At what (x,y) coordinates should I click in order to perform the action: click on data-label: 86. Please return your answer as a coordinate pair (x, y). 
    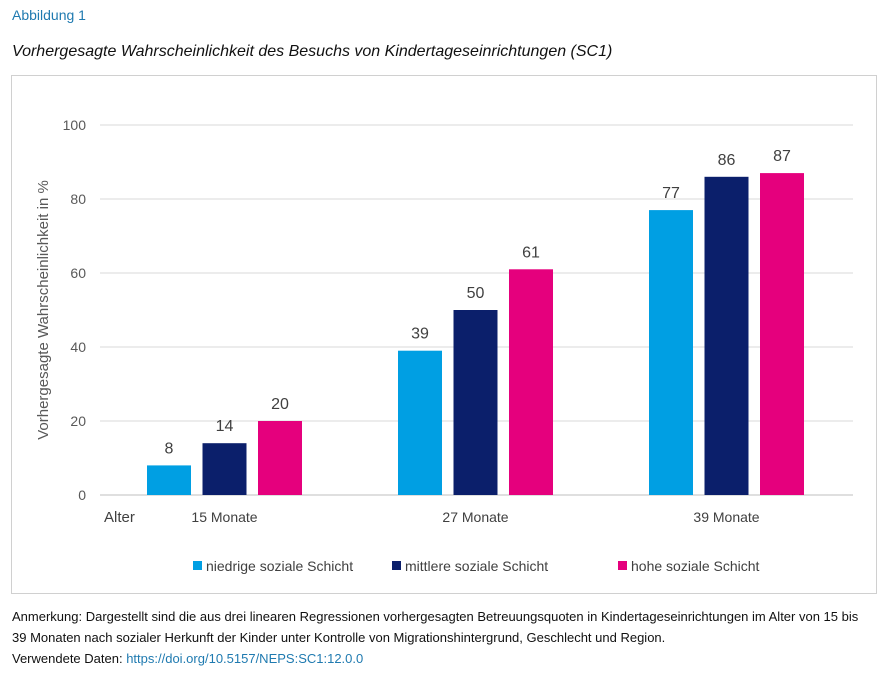
    Looking at the image, I should click on (727, 160).